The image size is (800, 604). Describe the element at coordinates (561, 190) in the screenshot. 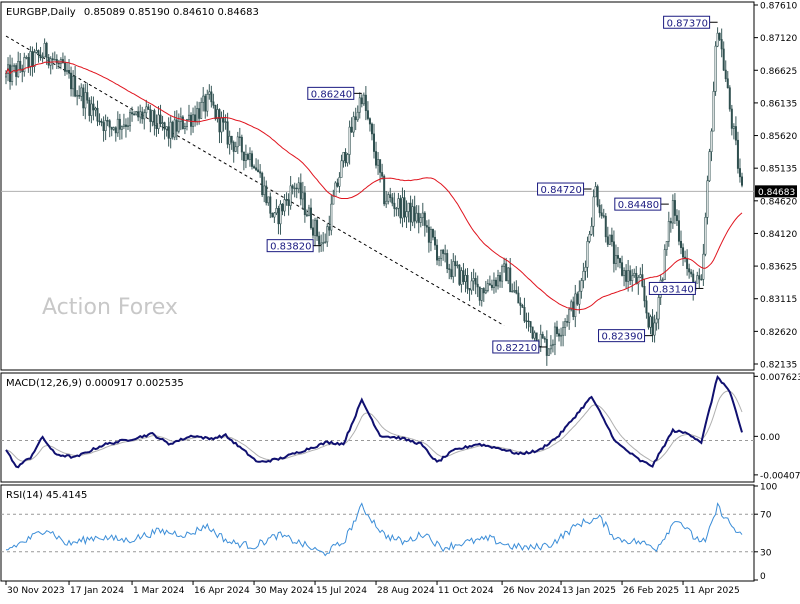

I see `svg-text: 0.84720` at that location.